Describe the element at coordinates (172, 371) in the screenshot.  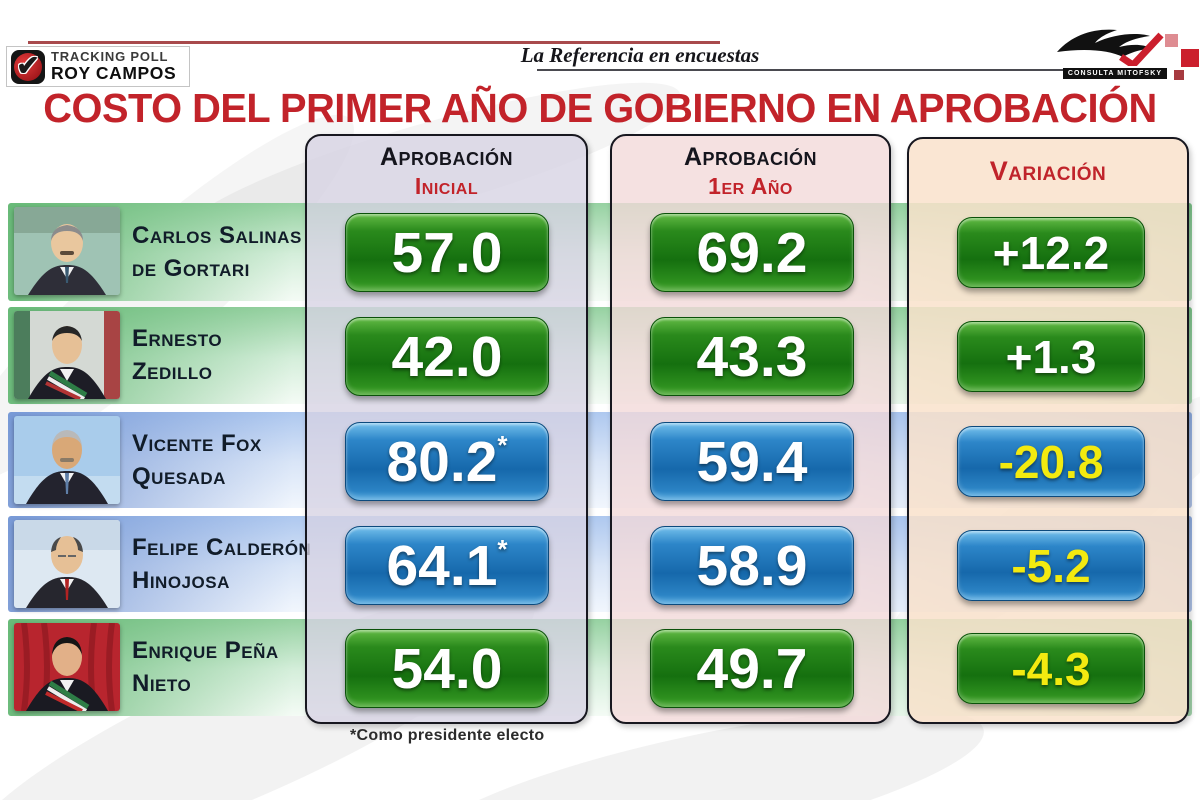
I see `president-name-line2: Zedillo` at that location.